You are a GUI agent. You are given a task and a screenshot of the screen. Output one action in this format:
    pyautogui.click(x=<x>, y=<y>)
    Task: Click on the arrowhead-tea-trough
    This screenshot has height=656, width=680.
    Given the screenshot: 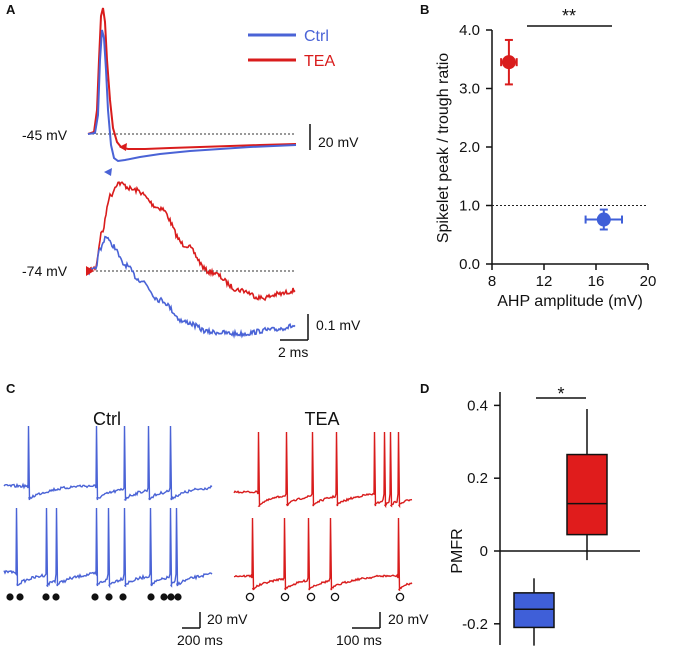 What is the action you would take?
    pyautogui.click(x=123, y=147)
    